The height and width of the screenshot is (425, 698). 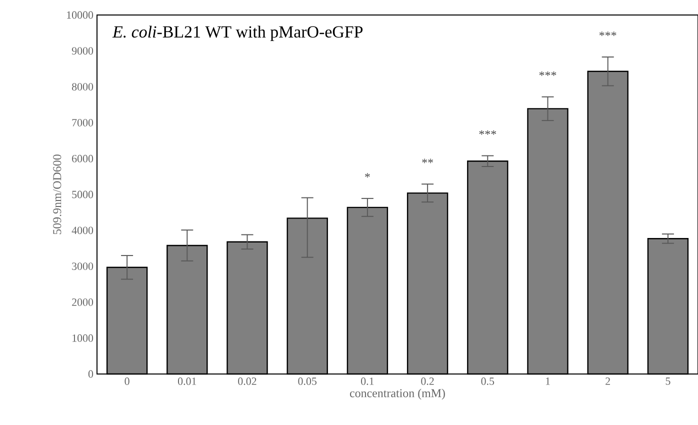 What do you see at coordinates (397, 394) in the screenshot?
I see `x-axis-title: concentration (mM)` at bounding box center [397, 394].